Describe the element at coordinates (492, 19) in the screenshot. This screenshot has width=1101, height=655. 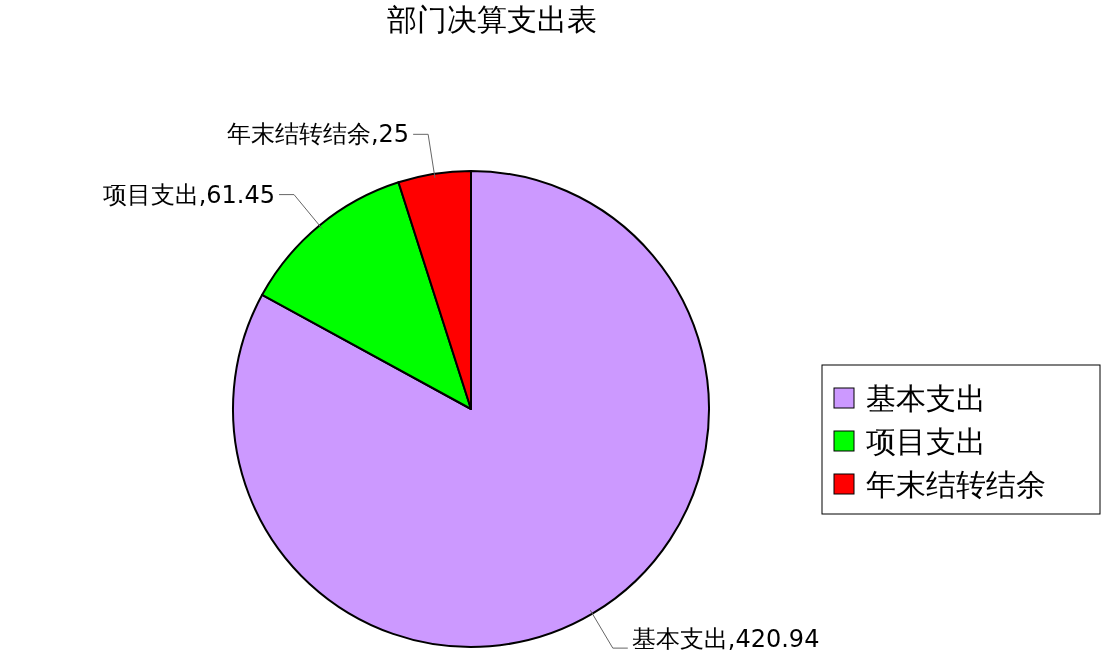
I see `chart-title: 部门决算支出表` at that location.